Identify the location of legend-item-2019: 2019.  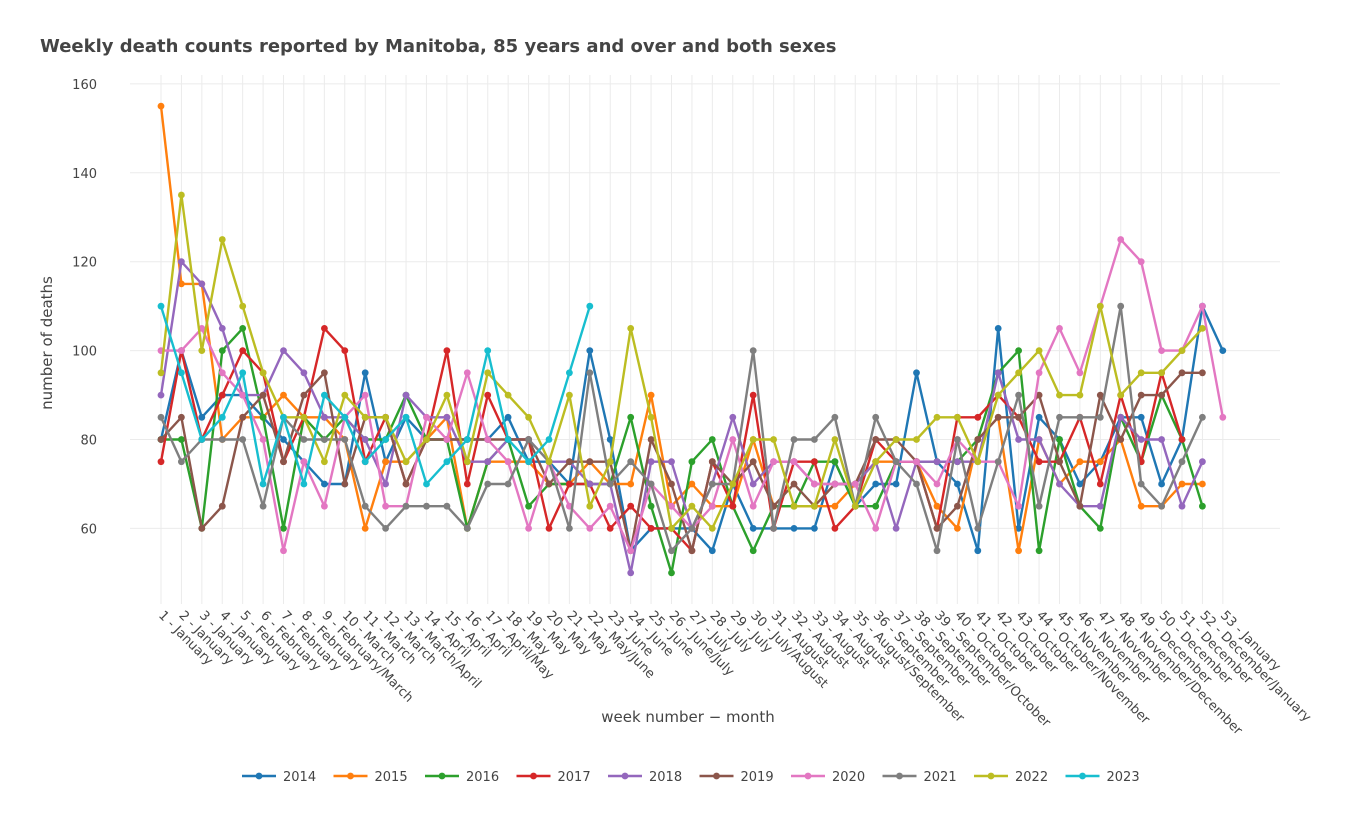
(736, 777).